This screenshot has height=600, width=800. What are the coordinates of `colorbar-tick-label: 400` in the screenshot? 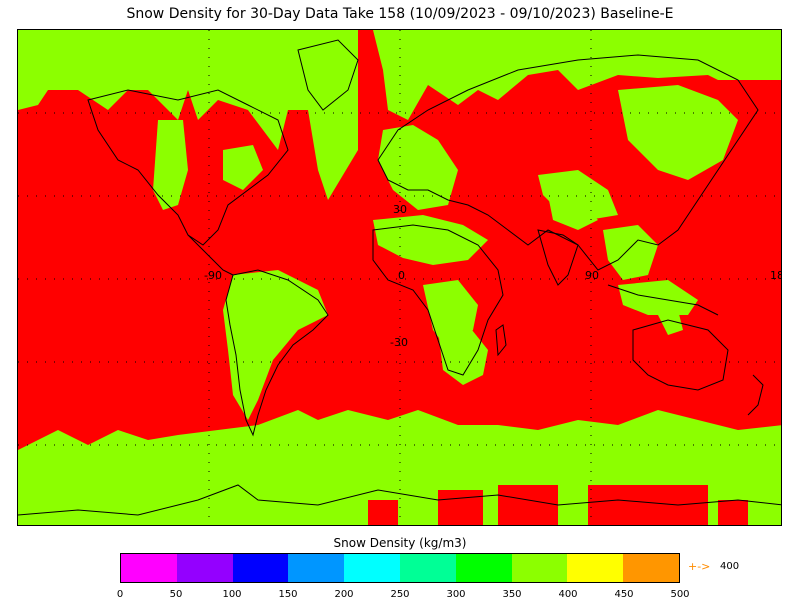 It's located at (568, 594).